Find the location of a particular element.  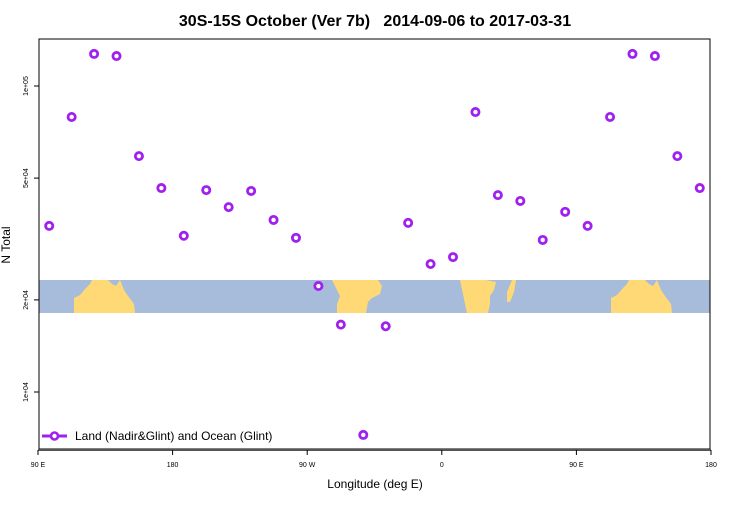

x-tick-label: 0 is located at coordinates (442, 465).